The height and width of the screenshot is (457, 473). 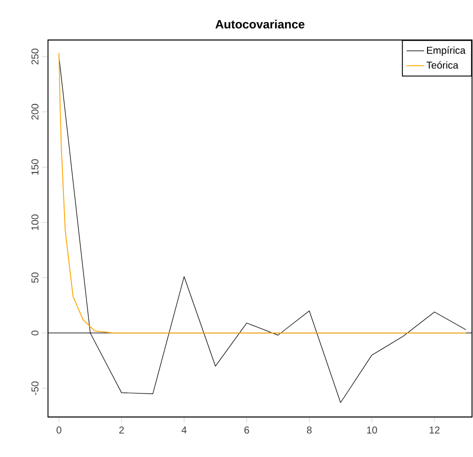 I want to click on y-tick-label: 150, so click(x=34, y=167).